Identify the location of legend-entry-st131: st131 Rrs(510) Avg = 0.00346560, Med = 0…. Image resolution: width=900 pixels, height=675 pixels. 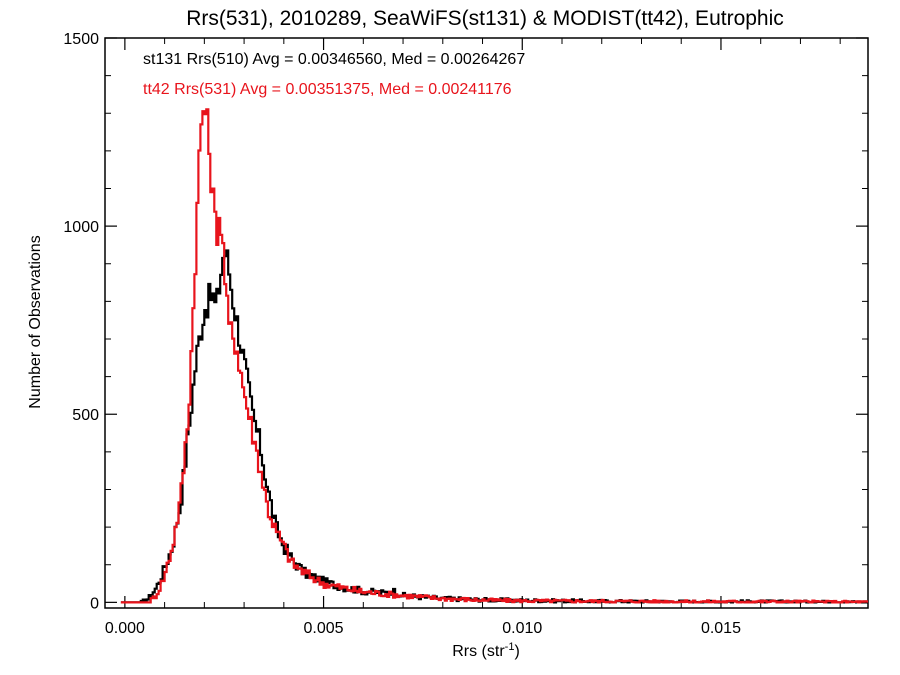
(334, 59).